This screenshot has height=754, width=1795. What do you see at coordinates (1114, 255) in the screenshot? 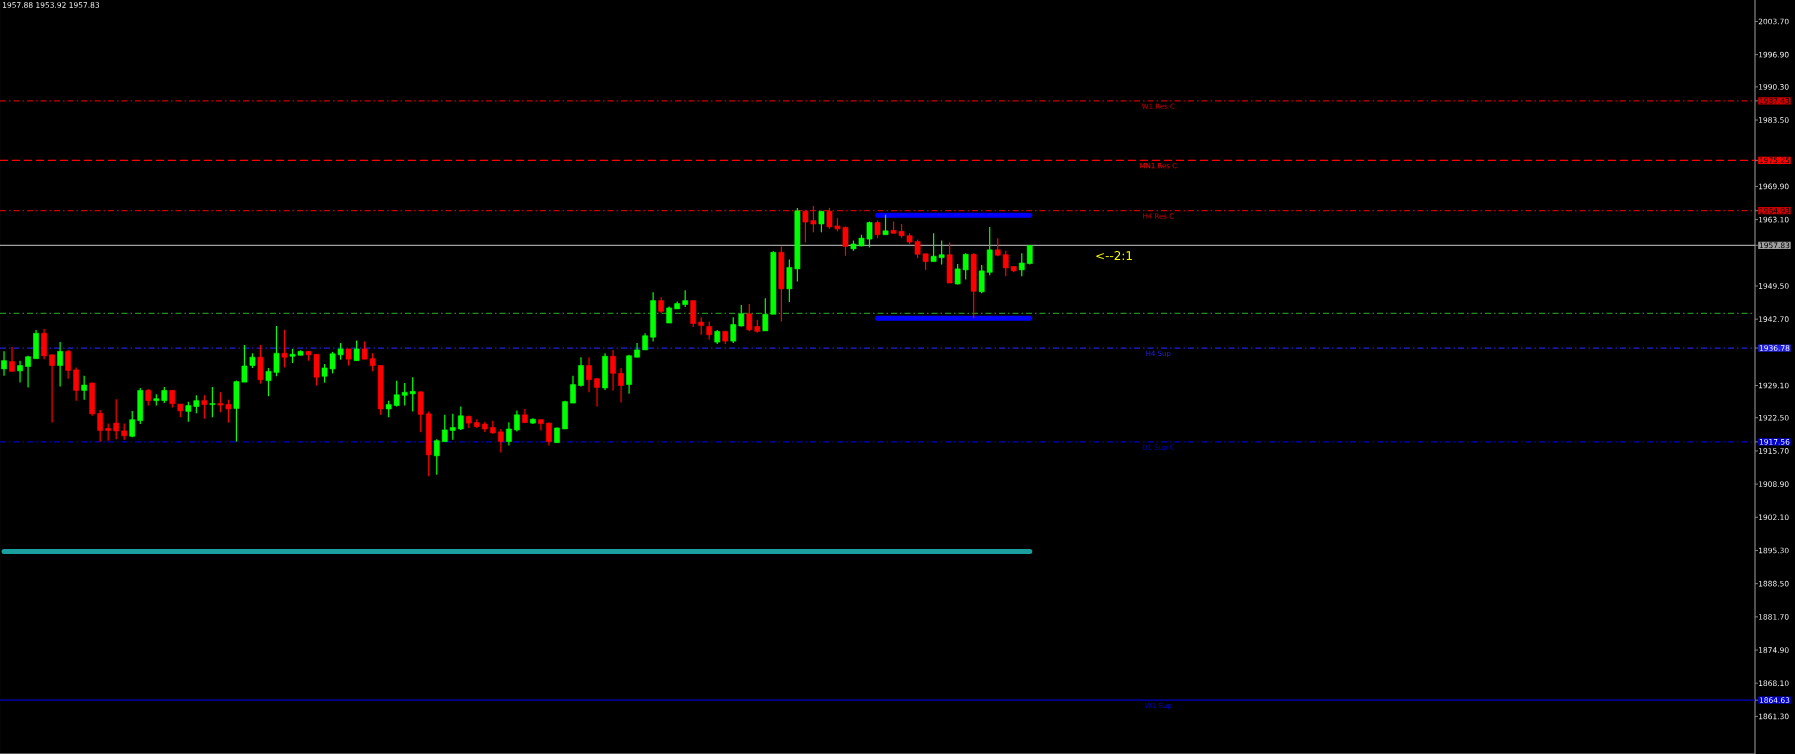
I see `annotation: <--2:1` at bounding box center [1114, 255].